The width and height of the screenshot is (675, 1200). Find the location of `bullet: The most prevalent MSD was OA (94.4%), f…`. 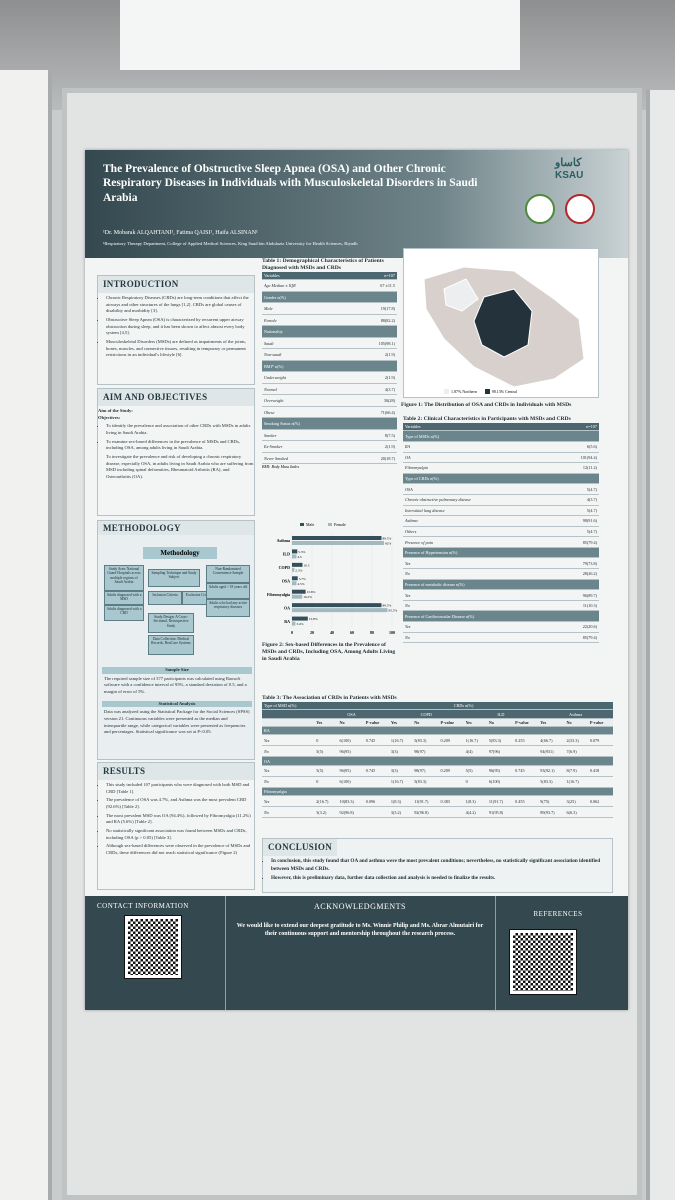

bullet: The most prevalent MSD was OA (94.4%), f… is located at coordinates (180, 819).